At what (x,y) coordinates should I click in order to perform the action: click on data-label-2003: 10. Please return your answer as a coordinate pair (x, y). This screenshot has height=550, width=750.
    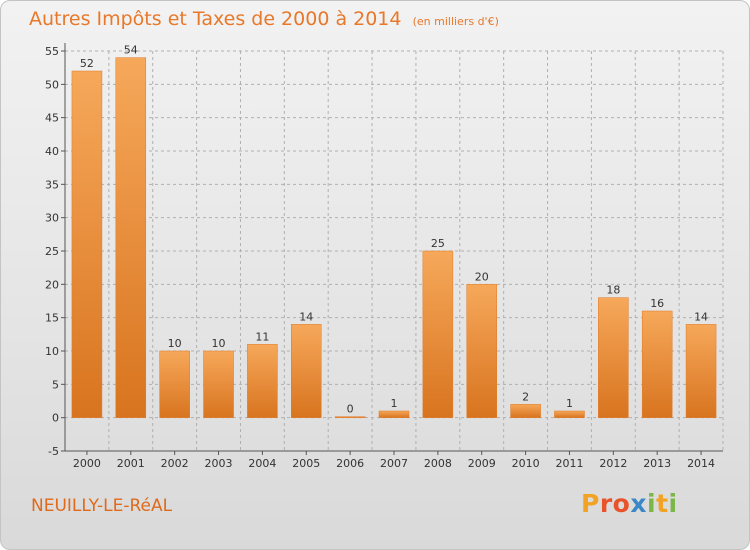
    Looking at the image, I should click on (219, 343).